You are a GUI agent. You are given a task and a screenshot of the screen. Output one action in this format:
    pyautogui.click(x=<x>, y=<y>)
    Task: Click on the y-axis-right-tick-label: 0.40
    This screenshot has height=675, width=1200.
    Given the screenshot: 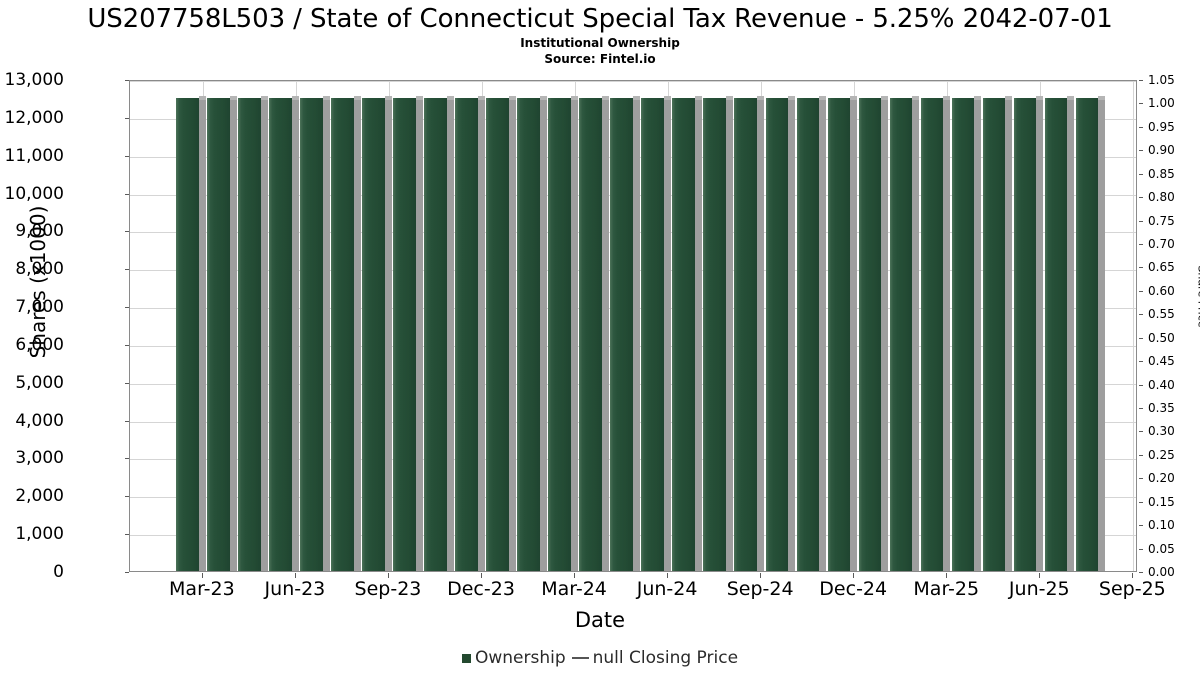 What is the action you would take?
    pyautogui.click(x=1161, y=384)
    